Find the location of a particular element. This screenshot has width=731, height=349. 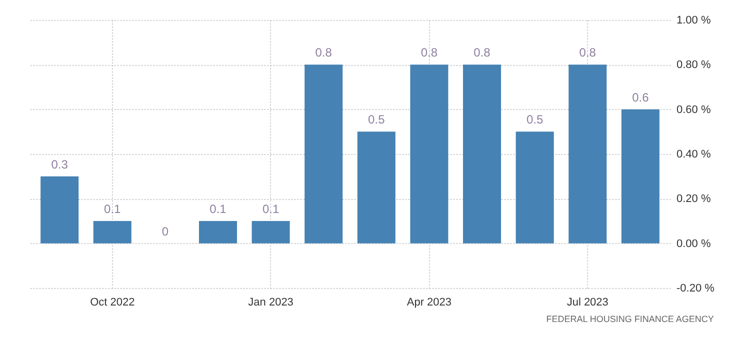

x-tick-label: Jul 2023 is located at coordinates (587, 302).